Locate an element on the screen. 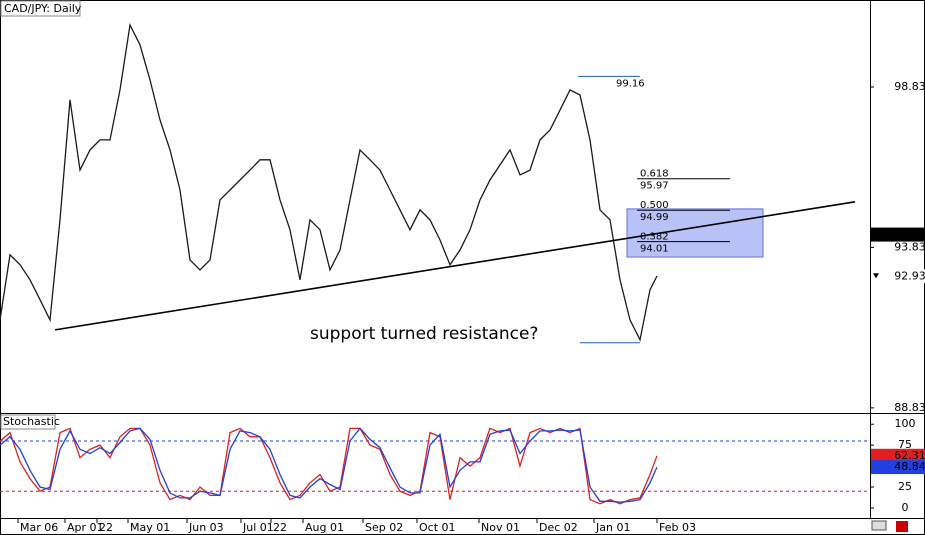  scroll-icon is located at coordinates (879, 525).